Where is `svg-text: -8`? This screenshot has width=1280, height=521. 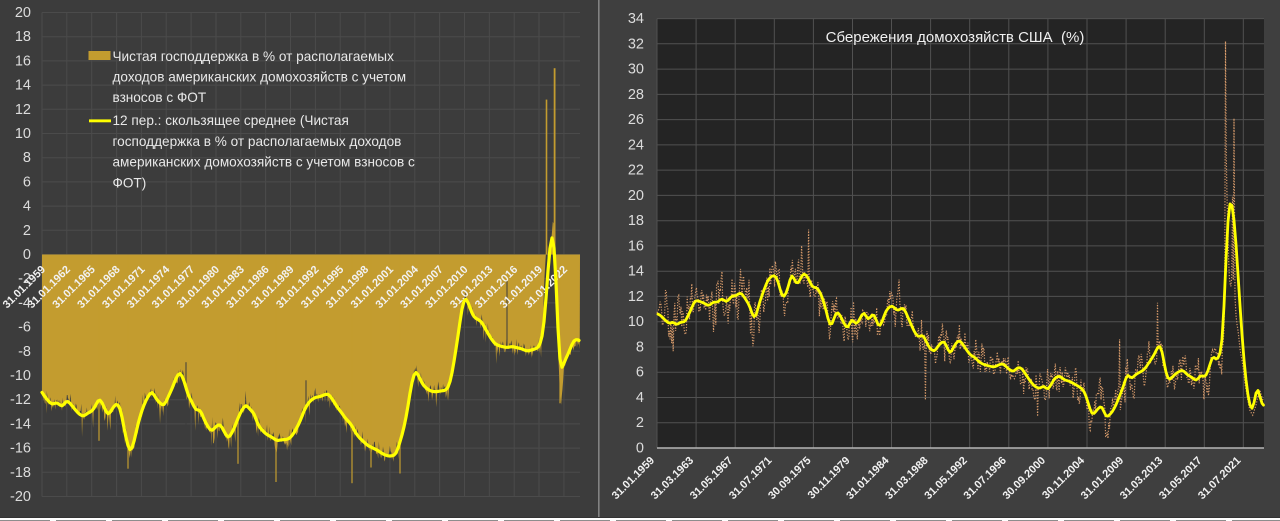 svg-text: -8 is located at coordinates (24, 352).